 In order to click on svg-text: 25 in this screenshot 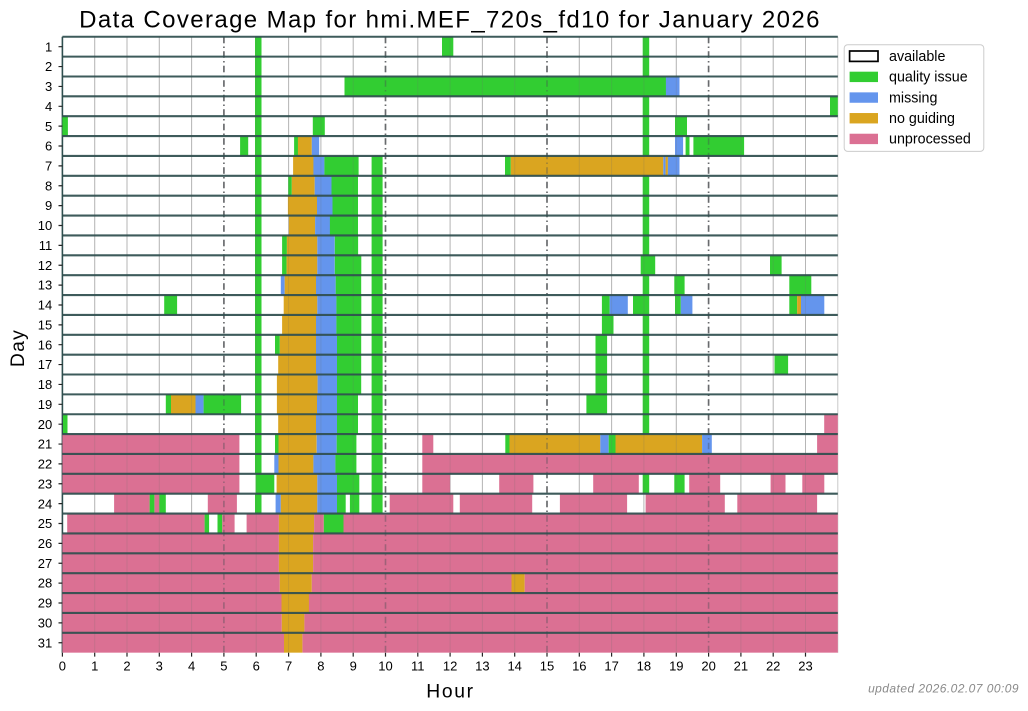, I will do `click(45, 523)`.